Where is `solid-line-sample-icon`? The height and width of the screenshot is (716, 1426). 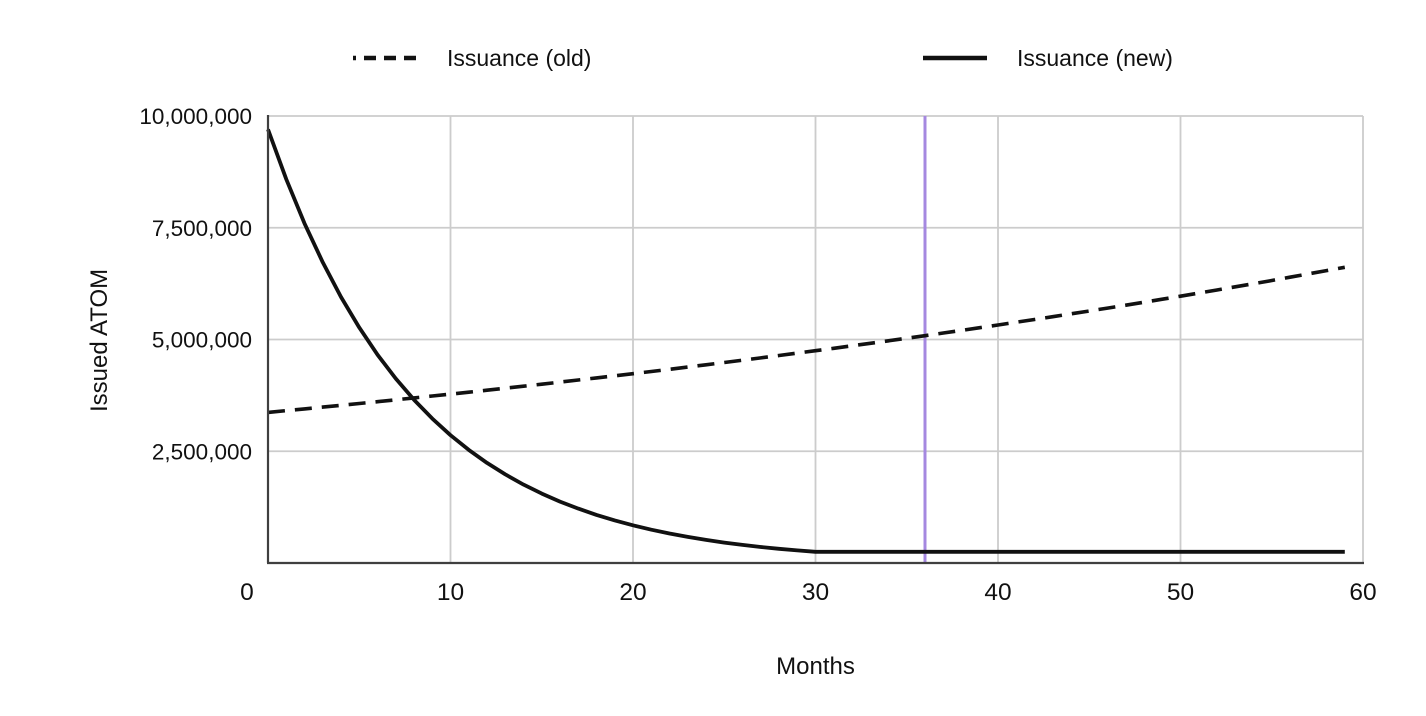
solid-line-sample-icon is located at coordinates (955, 58).